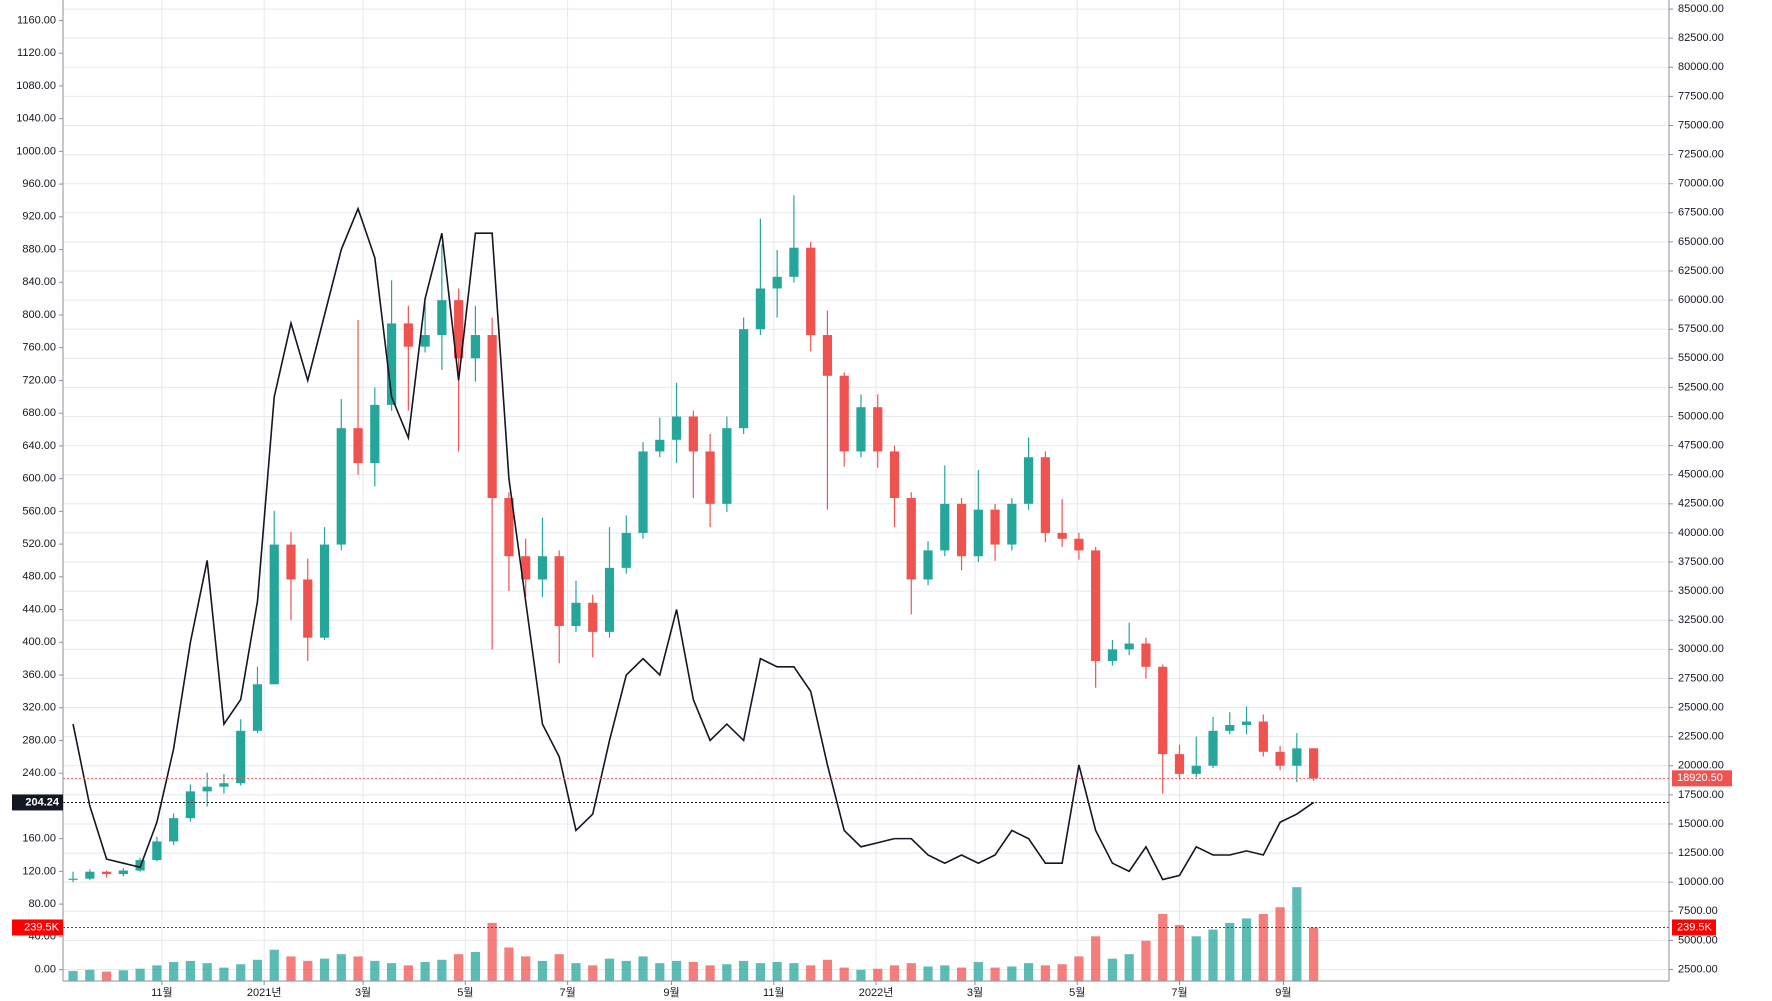 This screenshot has height=1001, width=1772. I want to click on last-value-label: 204.24, so click(42, 802).